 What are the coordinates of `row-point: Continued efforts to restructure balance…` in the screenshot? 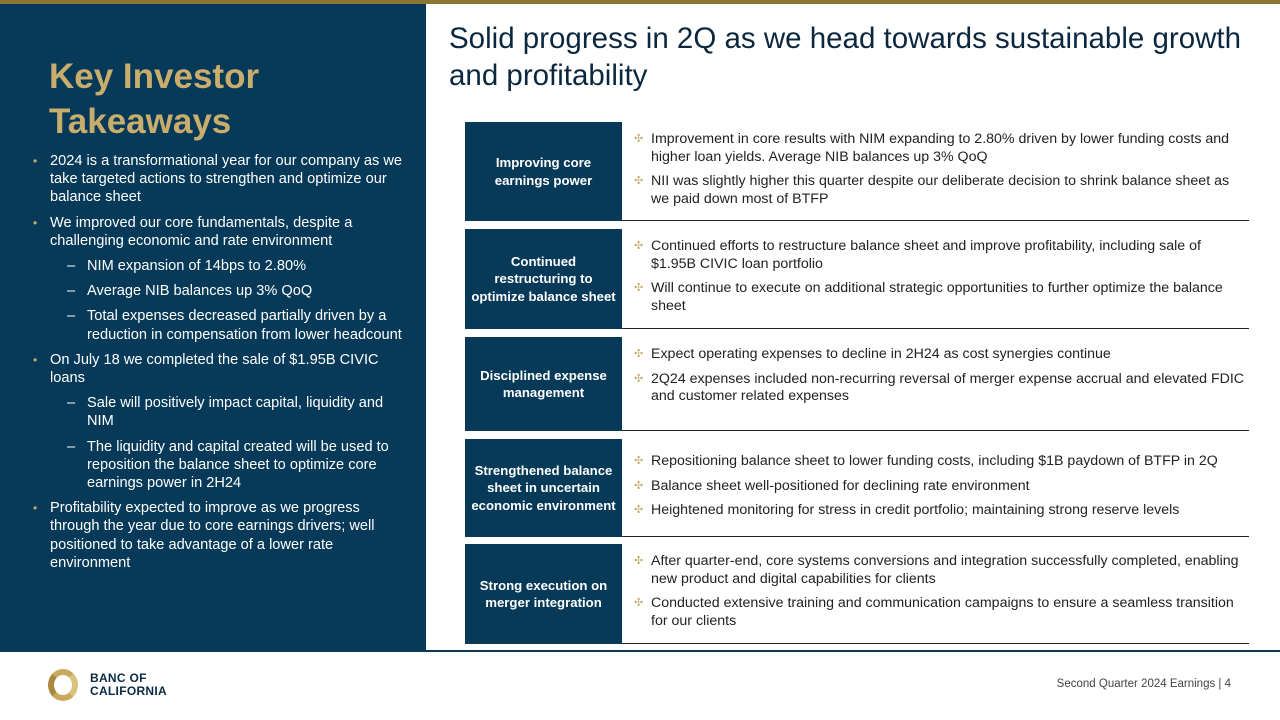 It's located at (941, 255).